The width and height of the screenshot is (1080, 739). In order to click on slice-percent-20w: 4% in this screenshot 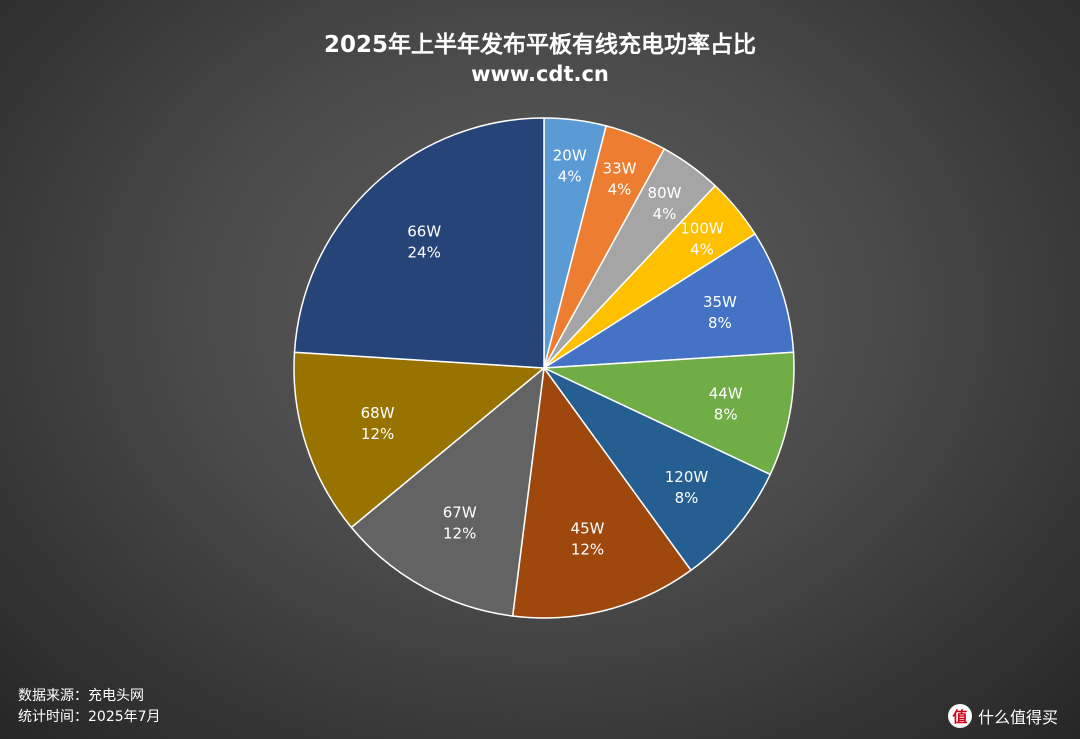, I will do `click(570, 177)`.